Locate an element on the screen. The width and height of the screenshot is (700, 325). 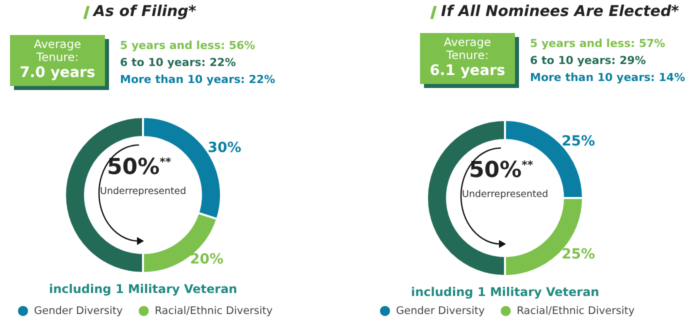
chart-title: If All Nominees Are Elected* is located at coordinates (560, 11).